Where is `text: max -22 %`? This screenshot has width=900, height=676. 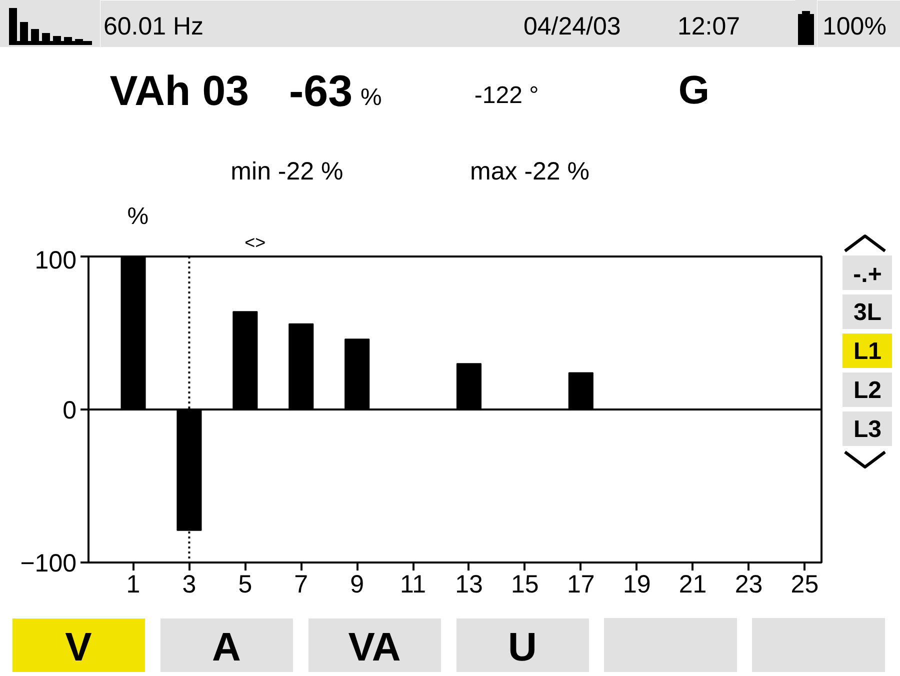 text: max -22 % is located at coordinates (530, 172).